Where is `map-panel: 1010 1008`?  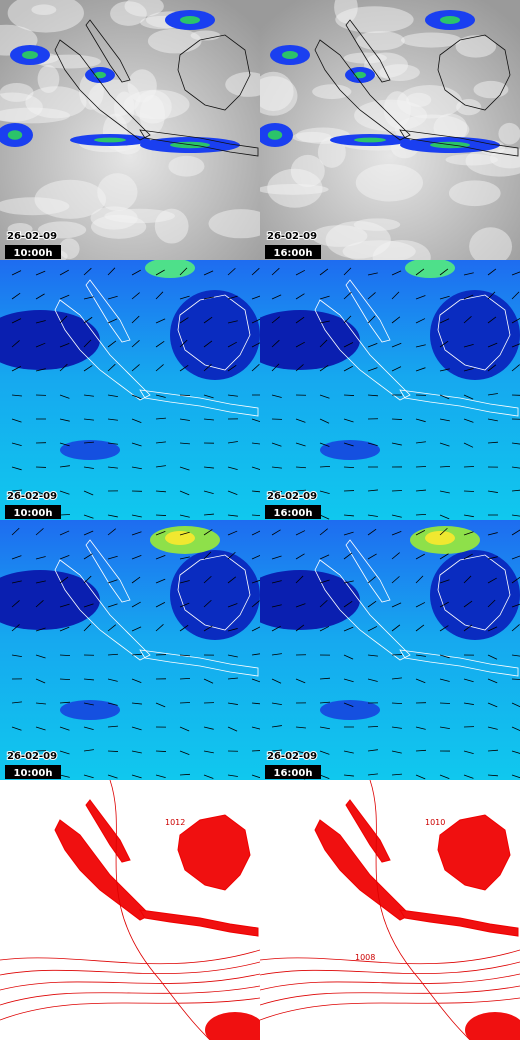
map-panel: 1010 1008 is located at coordinates (390, 910).